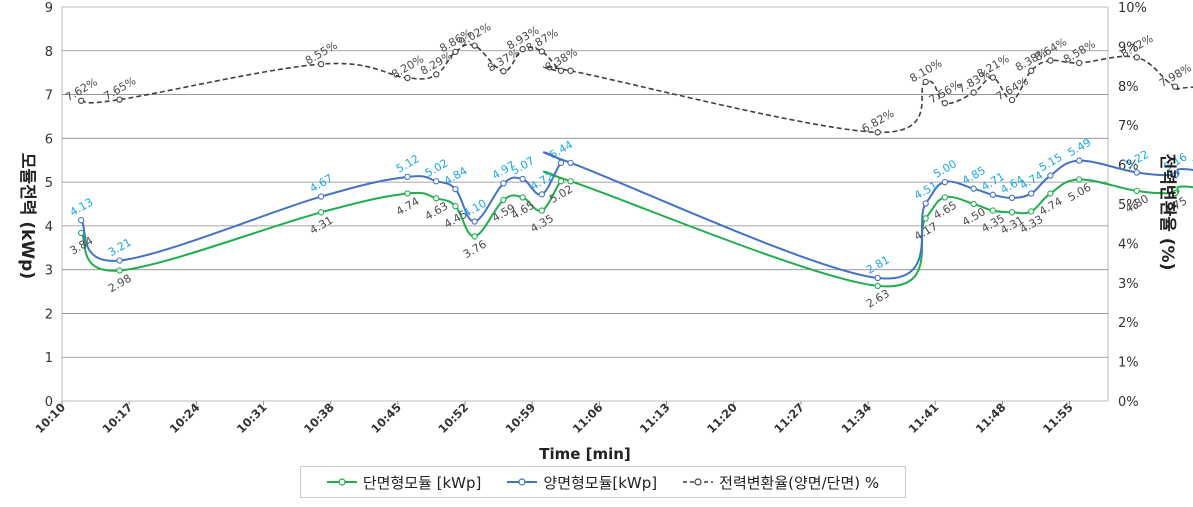 The height and width of the screenshot is (507, 1193). Describe the element at coordinates (1128, 87) in the screenshot. I see `y-right-tick-label: 8%` at that location.